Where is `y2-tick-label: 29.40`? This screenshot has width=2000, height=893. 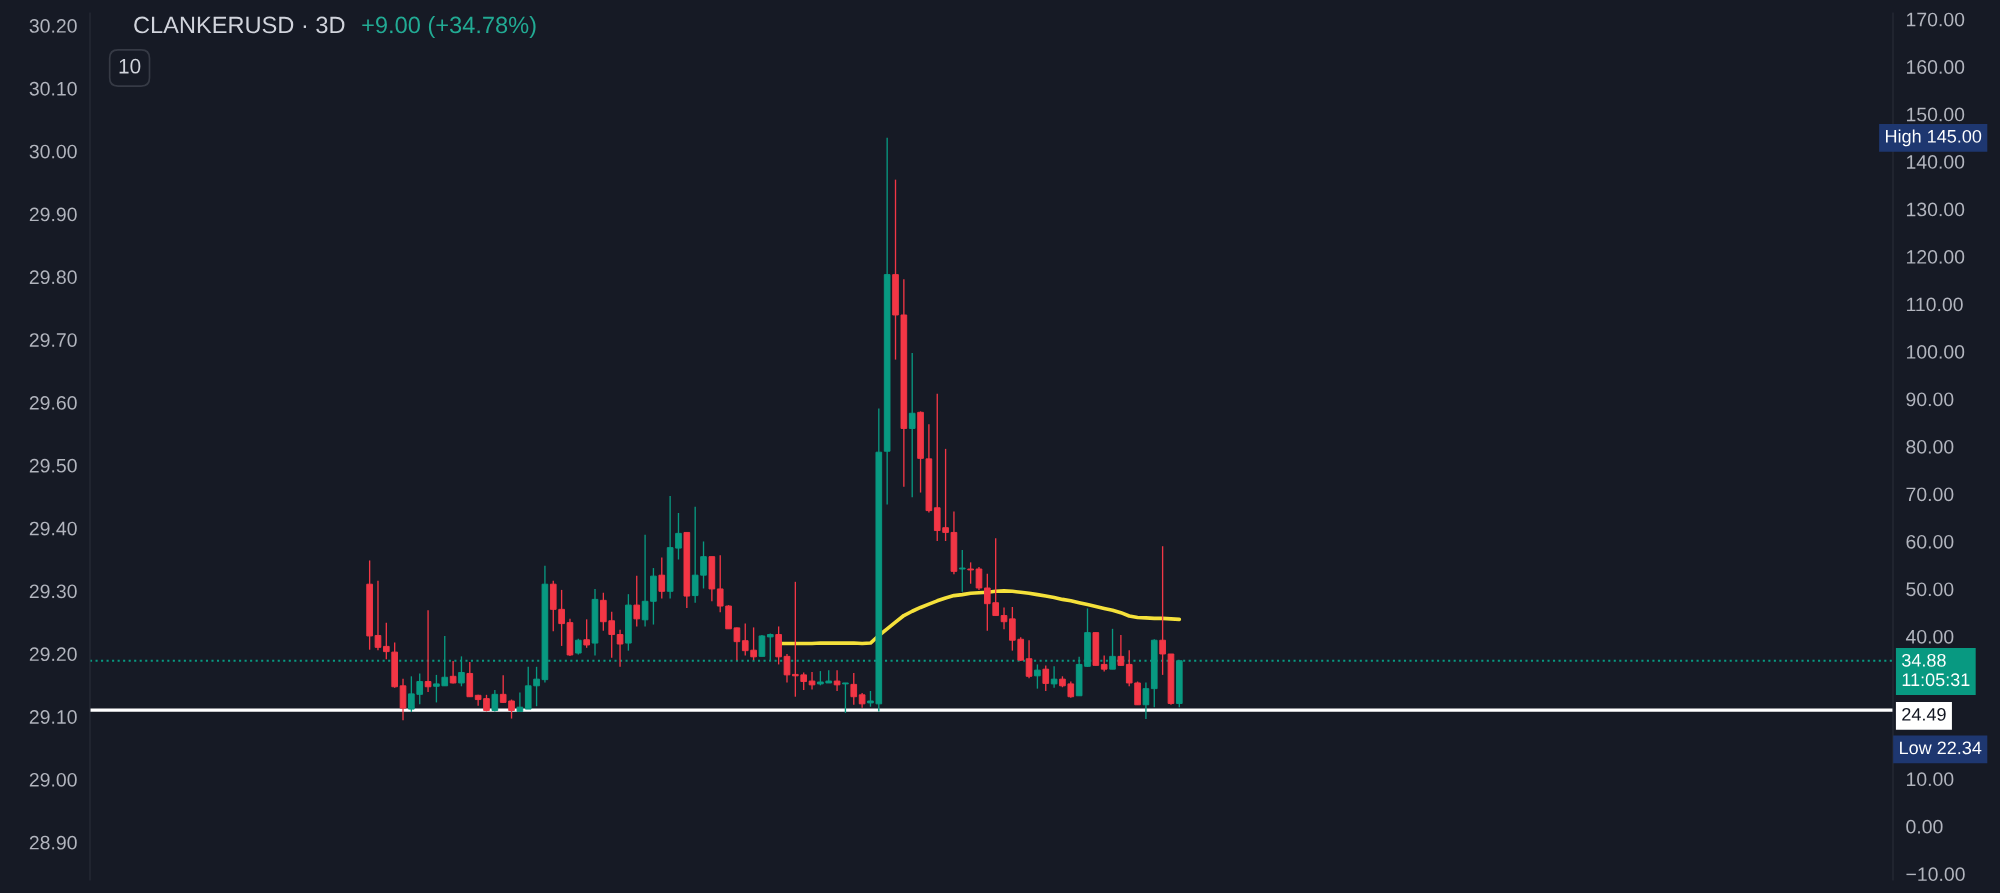 y2-tick-label: 29.40 is located at coordinates (53, 528).